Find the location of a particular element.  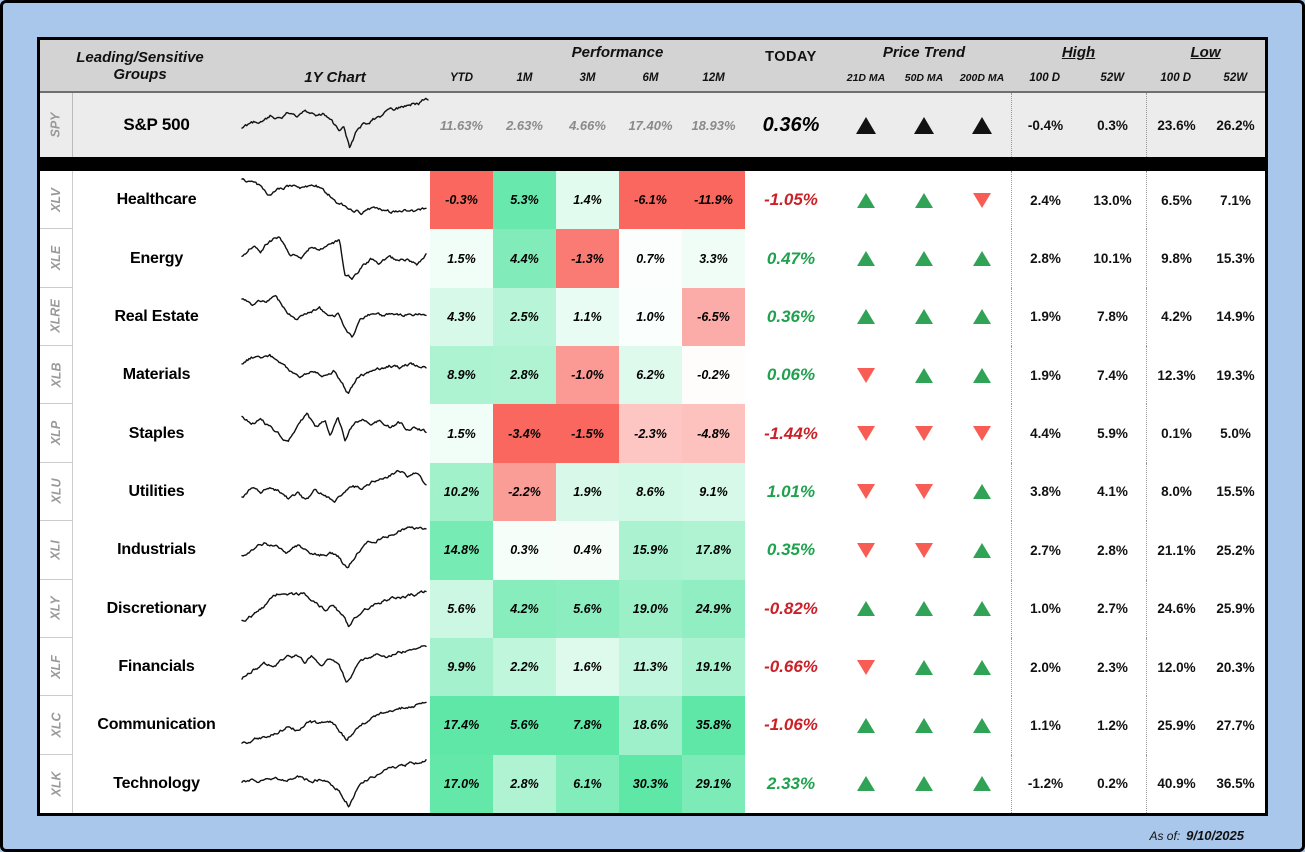

perf-1m-cell: 2.8% is located at coordinates (524, 375).